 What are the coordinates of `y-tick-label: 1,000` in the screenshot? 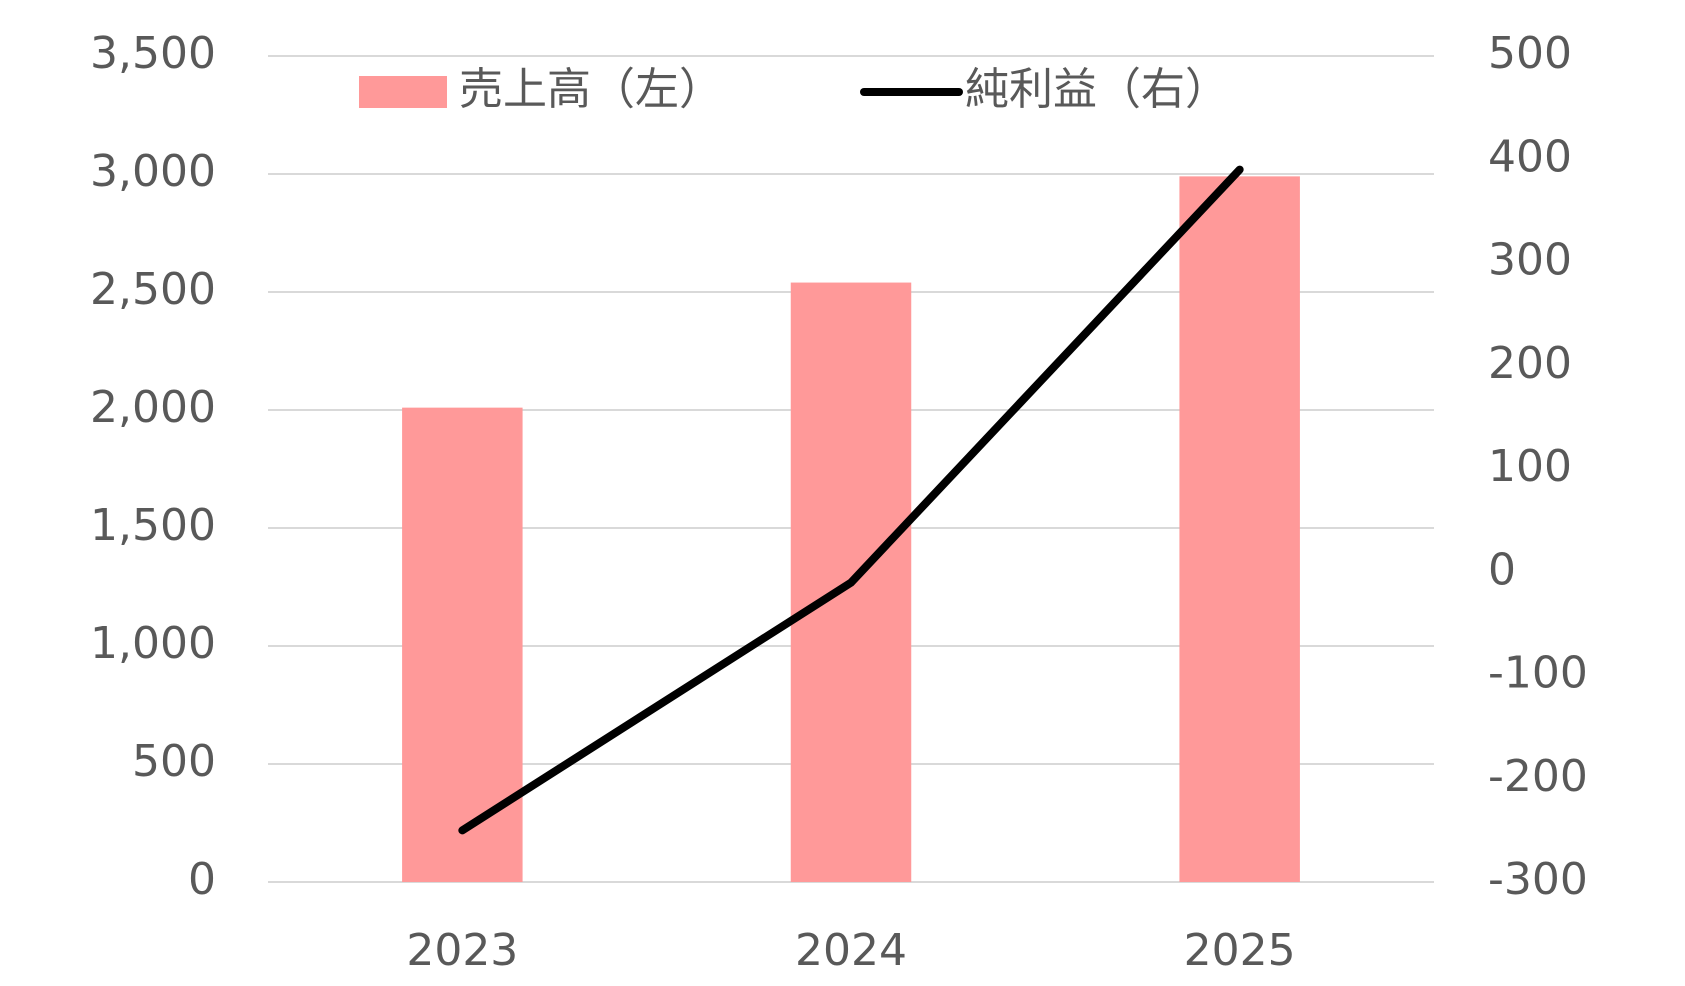 It's located at (153, 643).